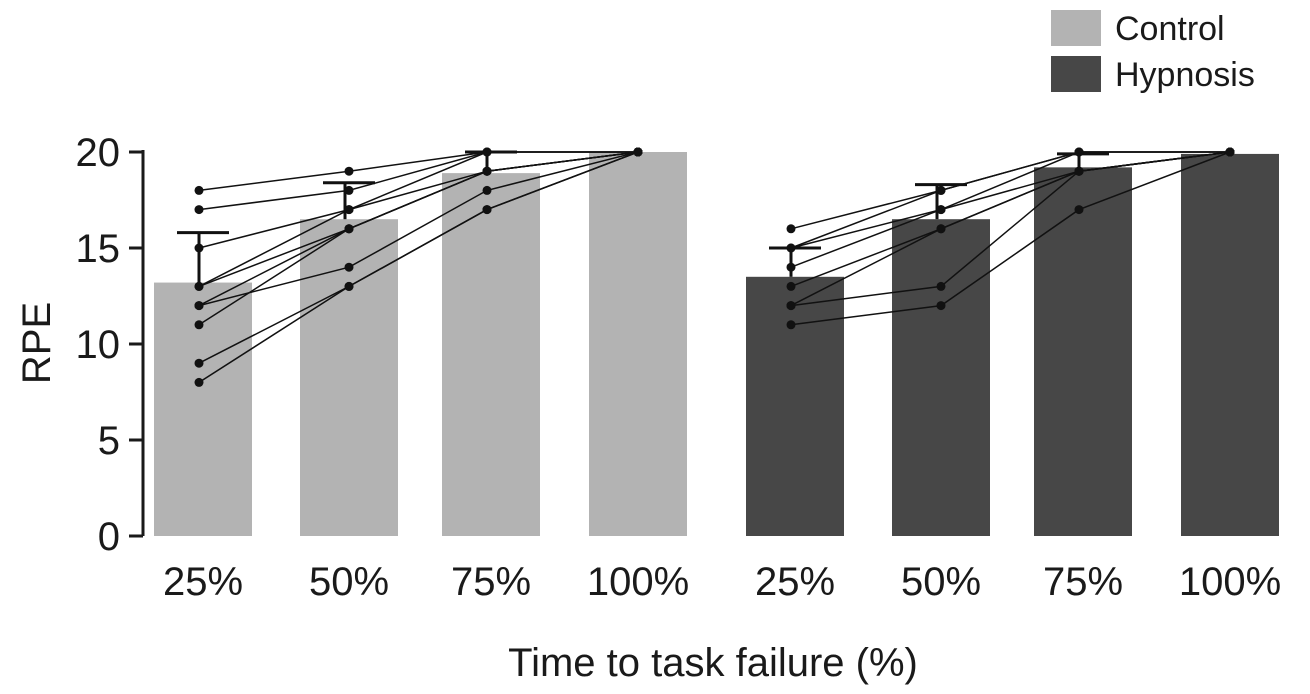  What do you see at coordinates (98, 345) in the screenshot?
I see `y-tick-label-10: 10` at bounding box center [98, 345].